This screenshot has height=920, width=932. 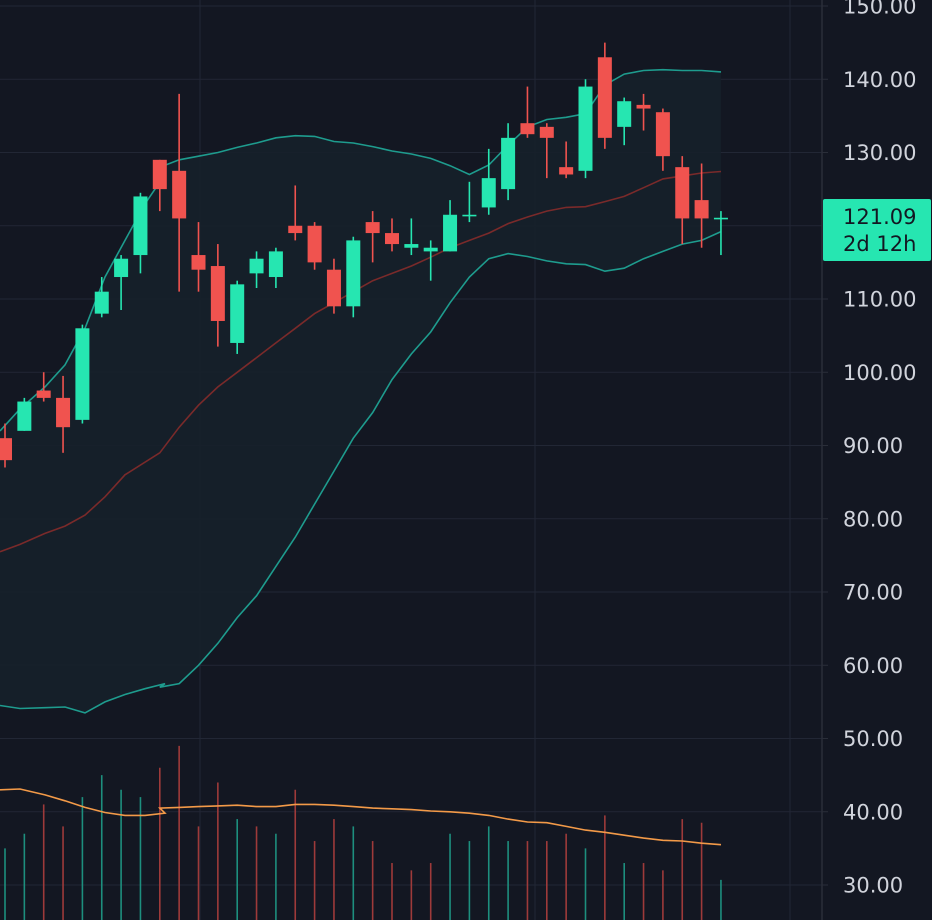 I want to click on last-price-value: 121.09, so click(x=879, y=217).